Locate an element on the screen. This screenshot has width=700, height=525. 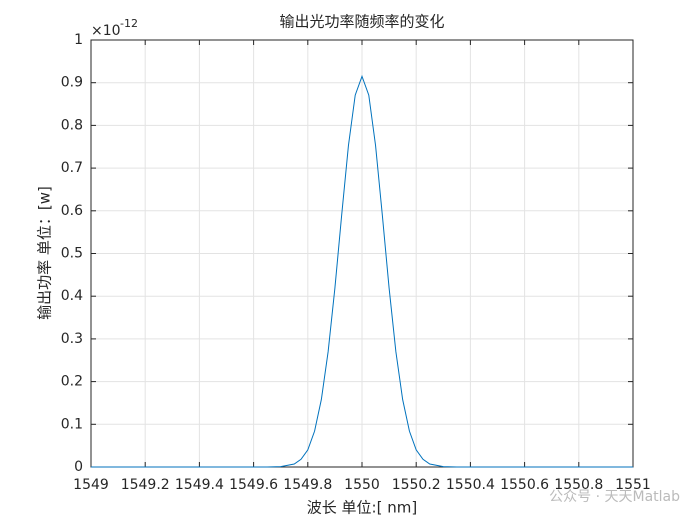
x-tick-label: 1550.4 is located at coordinates (470, 485).